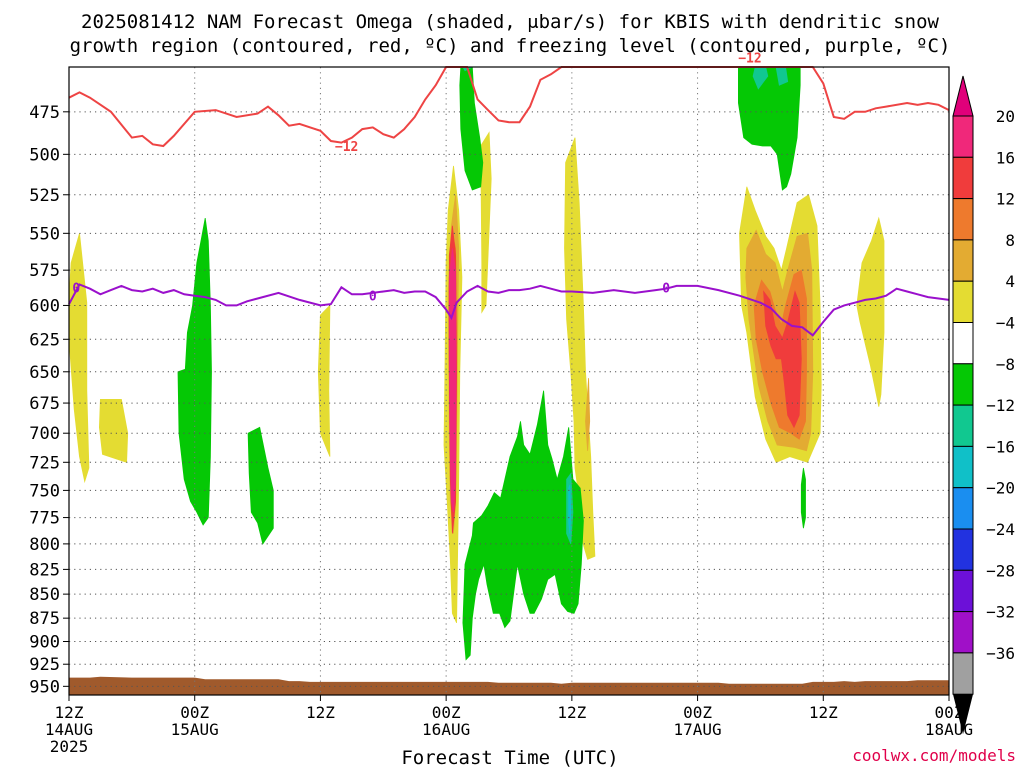 The image size is (1024, 768). What do you see at coordinates (44, 155) in the screenshot?
I see `y-tick-label: 500` at bounding box center [44, 155].